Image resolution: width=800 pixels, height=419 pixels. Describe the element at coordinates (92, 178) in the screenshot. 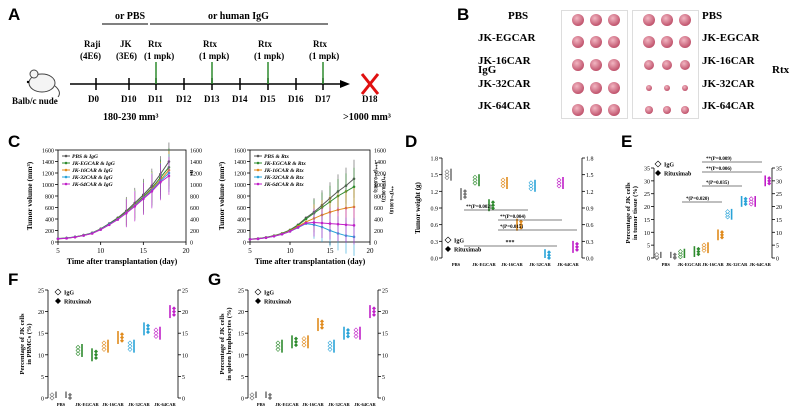

I see `legend-label: JK-32CAR & IgG` at that location.